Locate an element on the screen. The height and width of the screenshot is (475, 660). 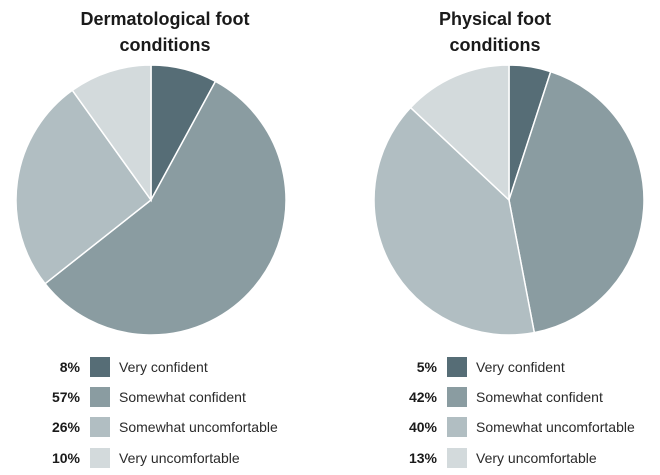
chart-title: Dermatological foot conditions is located at coordinates (165, 32).